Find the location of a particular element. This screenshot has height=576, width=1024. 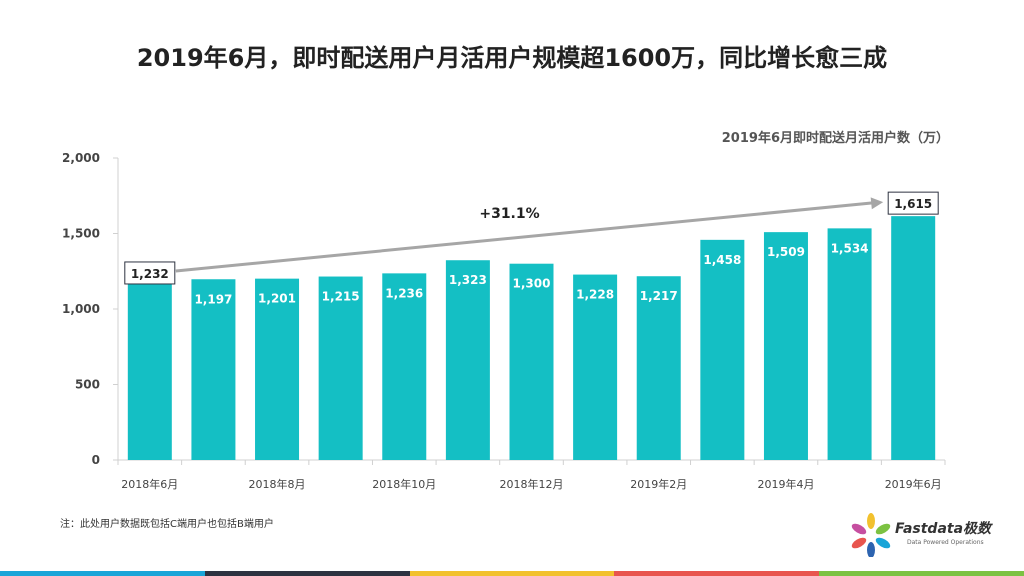

value-label: 1,300 is located at coordinates (532, 284).